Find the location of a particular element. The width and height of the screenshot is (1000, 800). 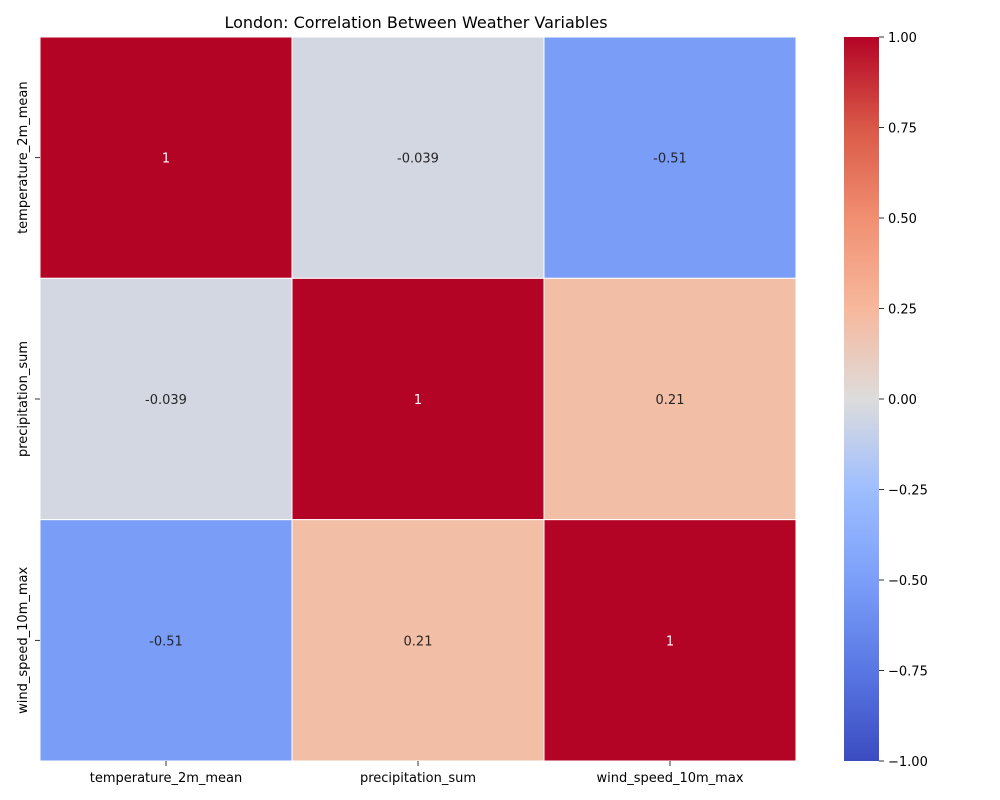

colorbar-gradient is located at coordinates (861, 399).